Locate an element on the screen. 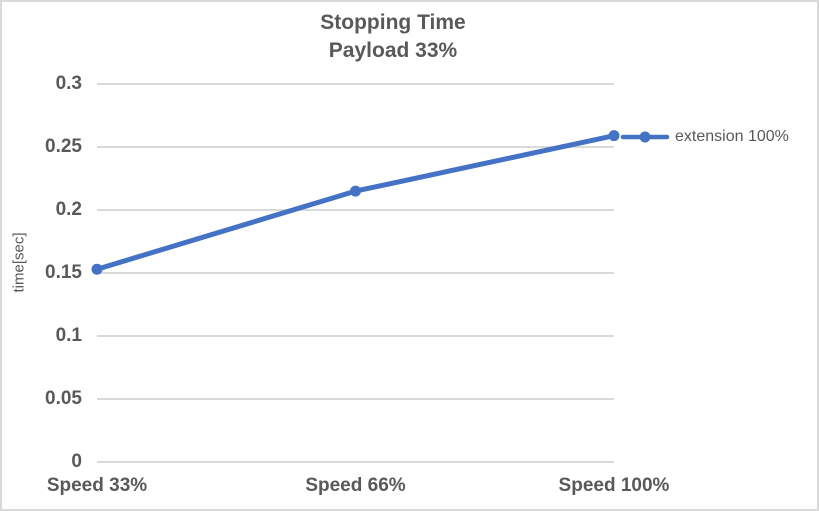  chart-title-block: Stopping Time Payload 33% is located at coordinates (393, 37).